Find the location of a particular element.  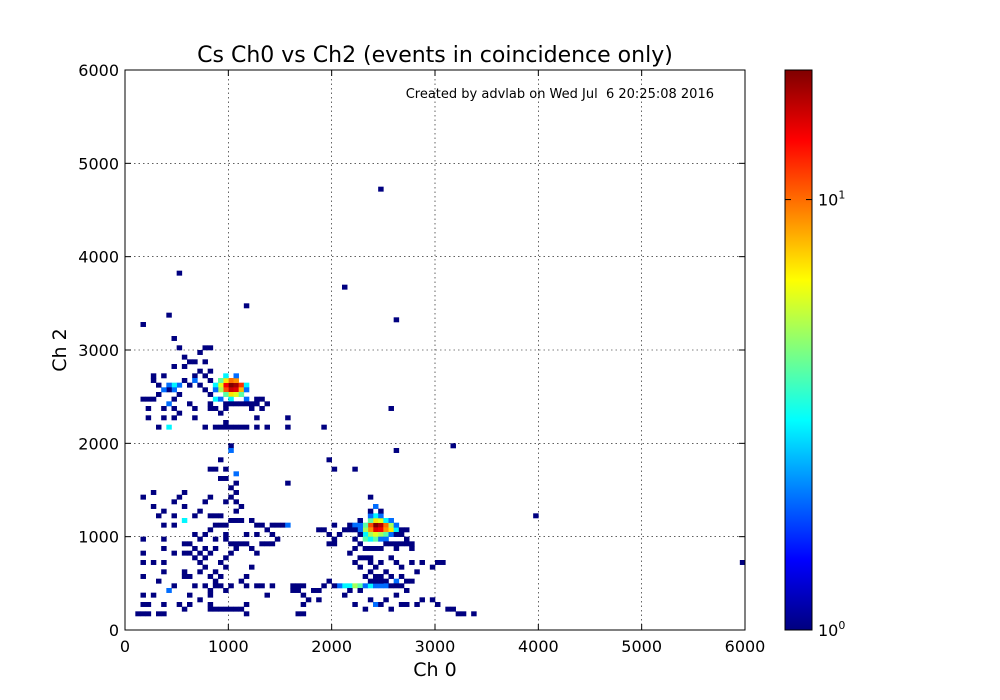

y-tick-label: 1000 is located at coordinates (98, 537).